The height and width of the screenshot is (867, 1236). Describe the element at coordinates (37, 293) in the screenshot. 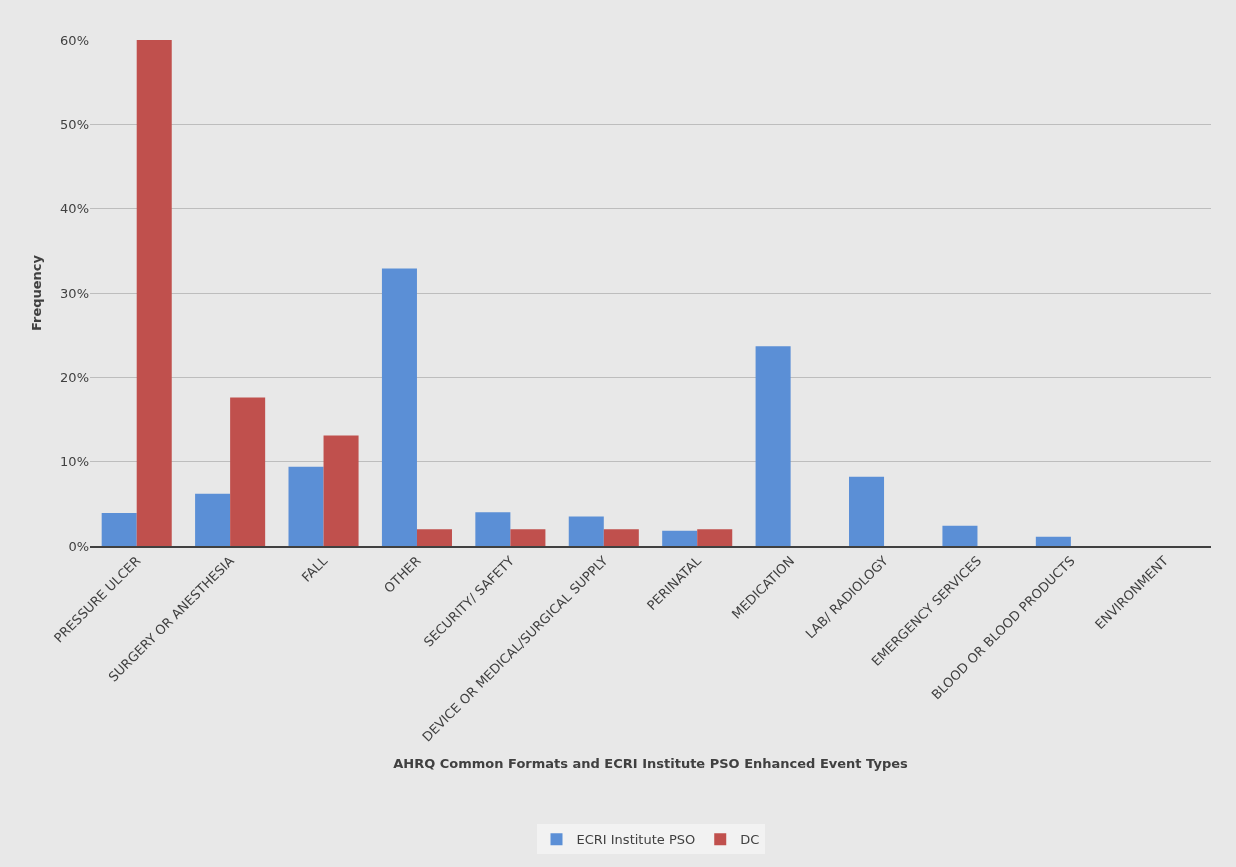

I see `y-axis-title: Frequency` at that location.